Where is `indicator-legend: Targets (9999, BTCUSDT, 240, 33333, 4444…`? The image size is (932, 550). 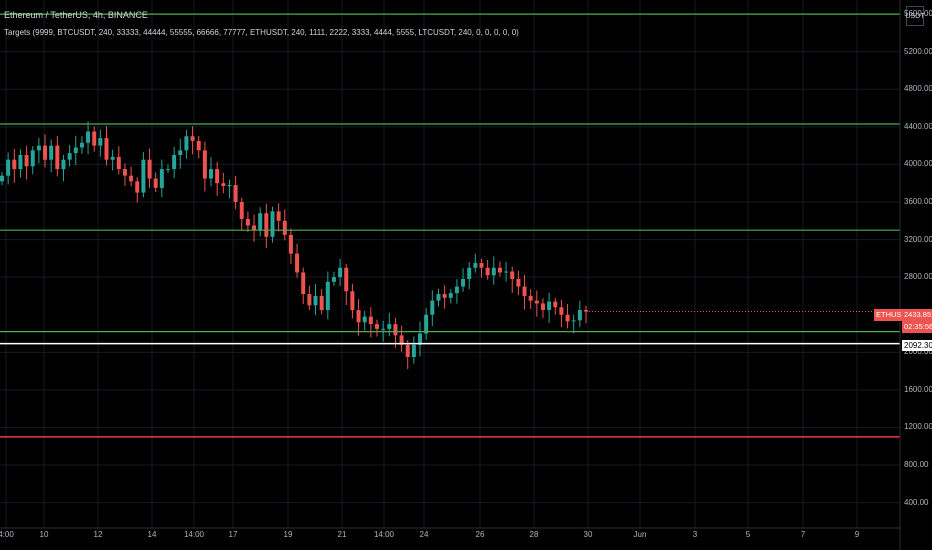
indicator-legend: Targets (9999, BTCUSDT, 240, 33333, 4444… is located at coordinates (261, 32).